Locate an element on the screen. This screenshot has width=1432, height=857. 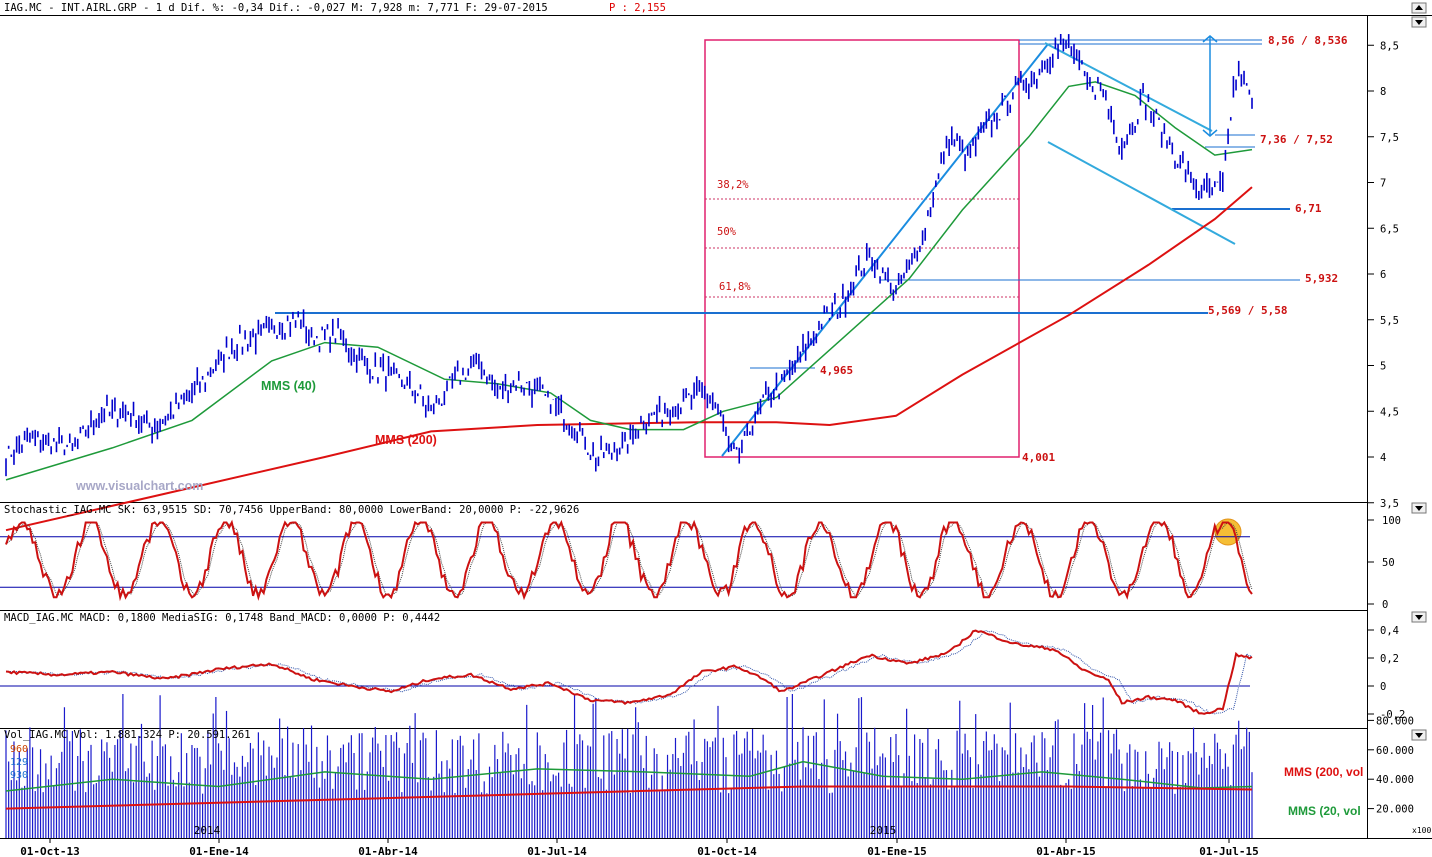
volume-param-1: 960 is located at coordinates (19, 749).